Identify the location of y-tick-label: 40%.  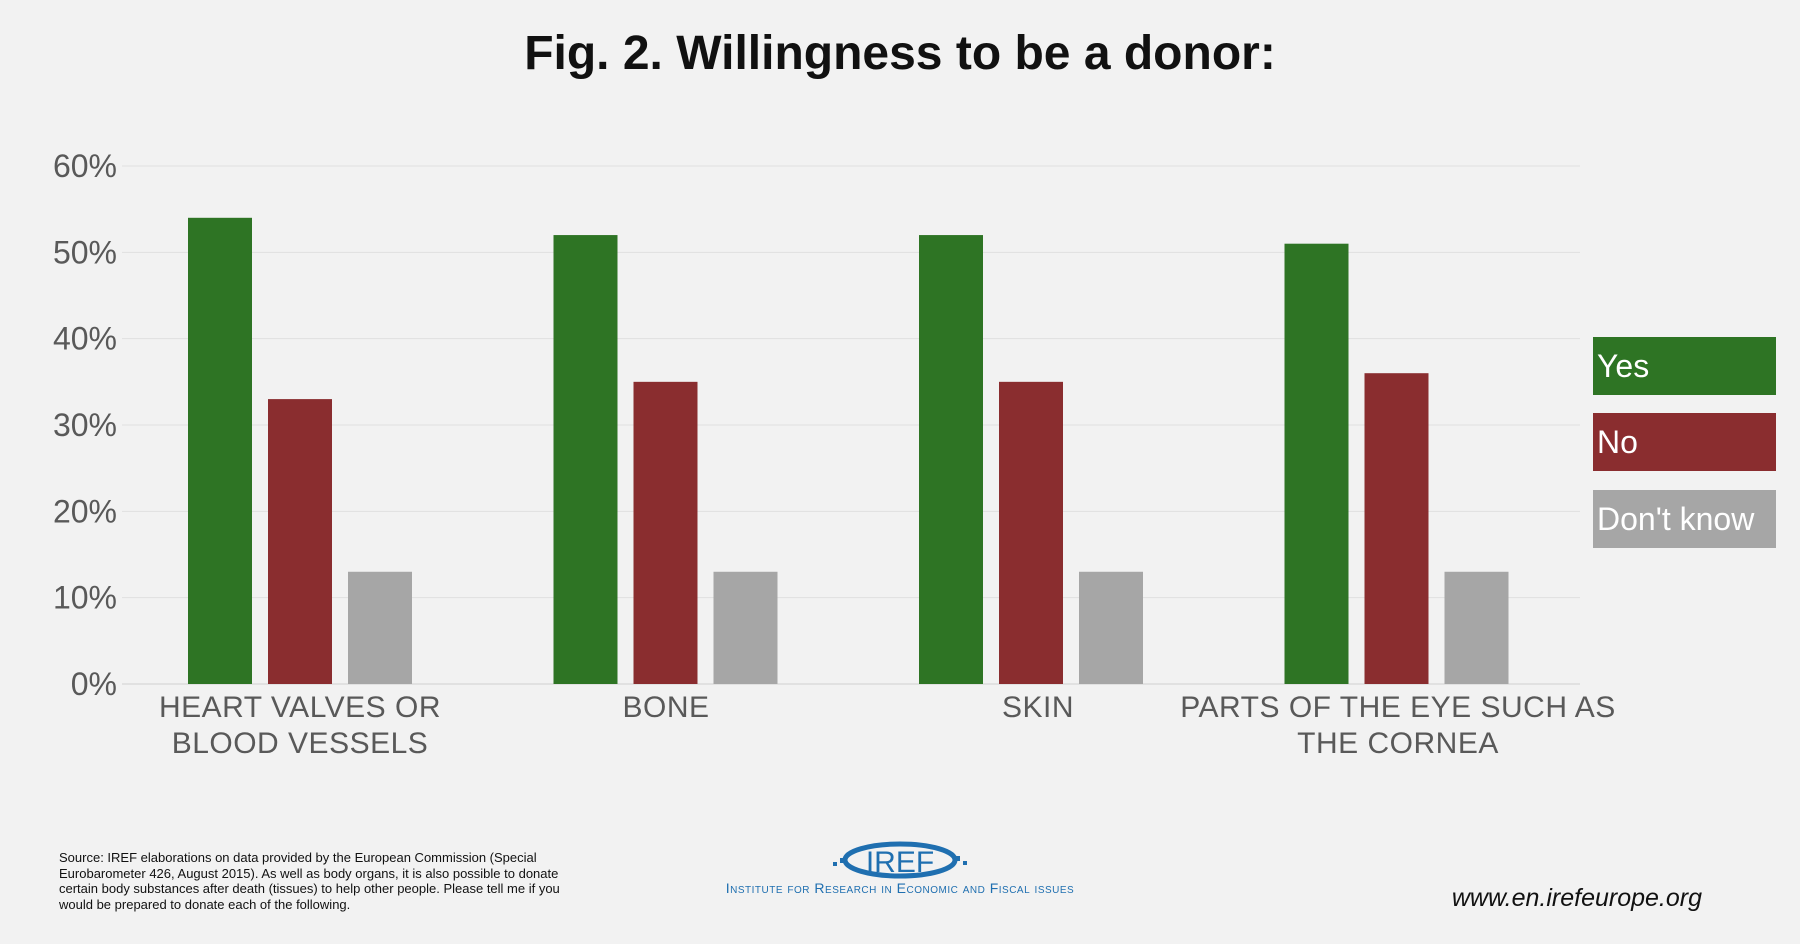
(85, 339).